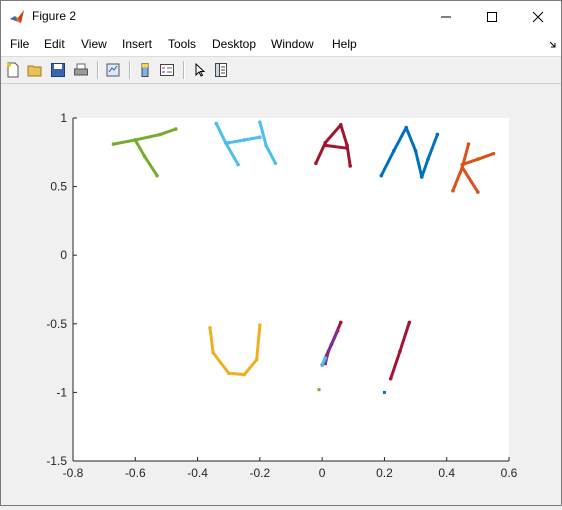  I want to click on matlab-logo-icon, so click(17, 16).